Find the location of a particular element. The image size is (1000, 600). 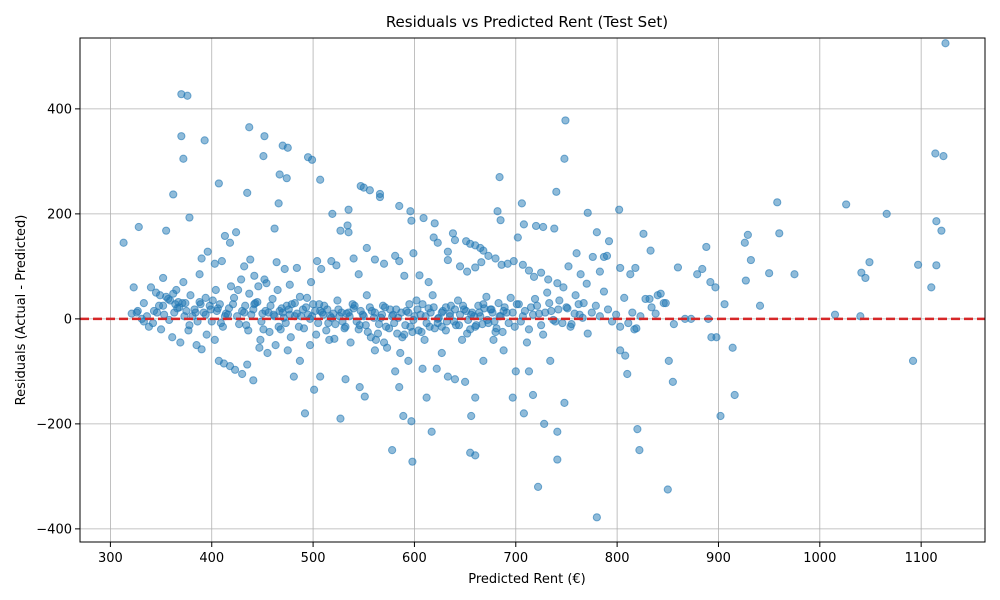

y-axis-label: Residuals (Actual - Predicted) is located at coordinates (21, 310).